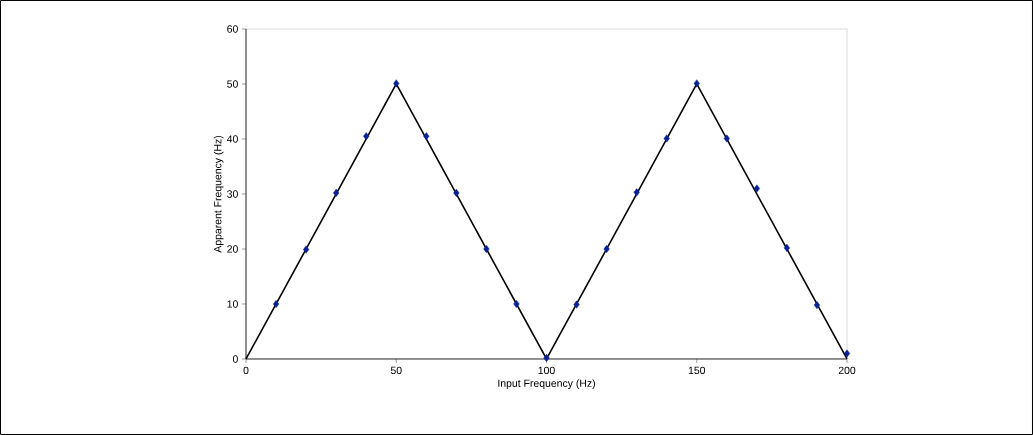 This screenshot has width=1033, height=435. Describe the element at coordinates (546, 384) in the screenshot. I see `x-axis-title: Input Frequency (Hz)` at that location.